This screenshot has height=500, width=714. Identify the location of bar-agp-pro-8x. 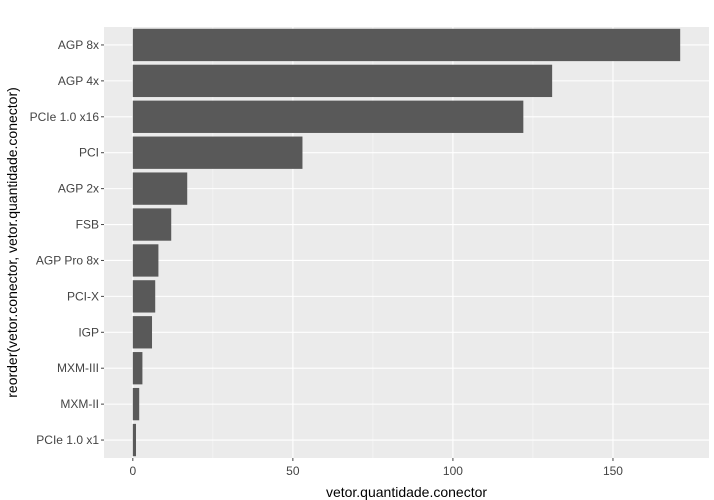
(145, 260).